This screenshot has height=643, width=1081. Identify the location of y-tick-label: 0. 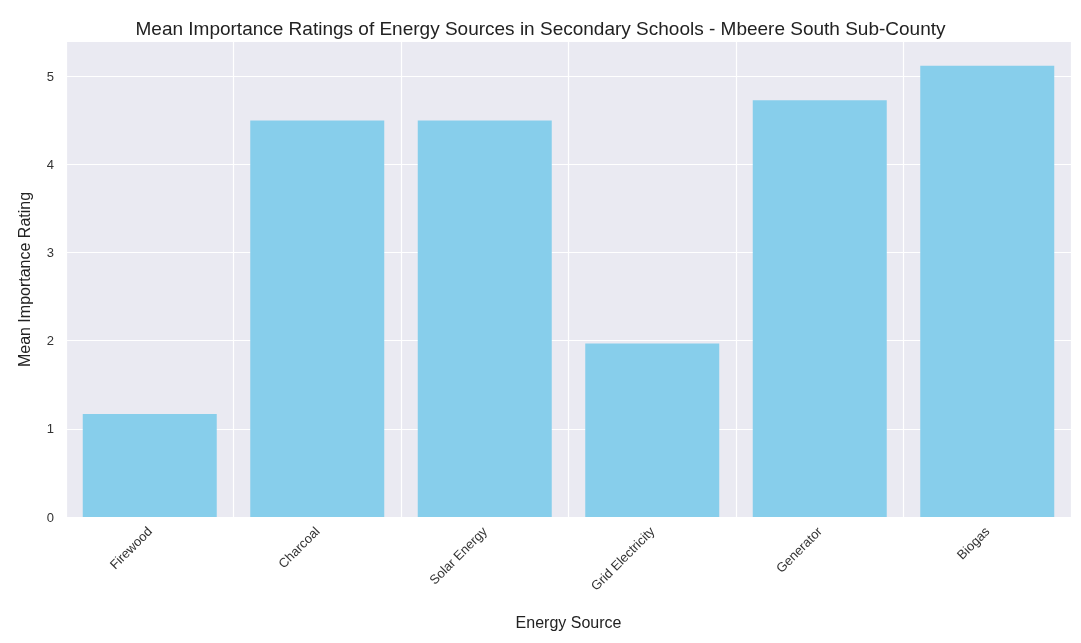
(50, 517).